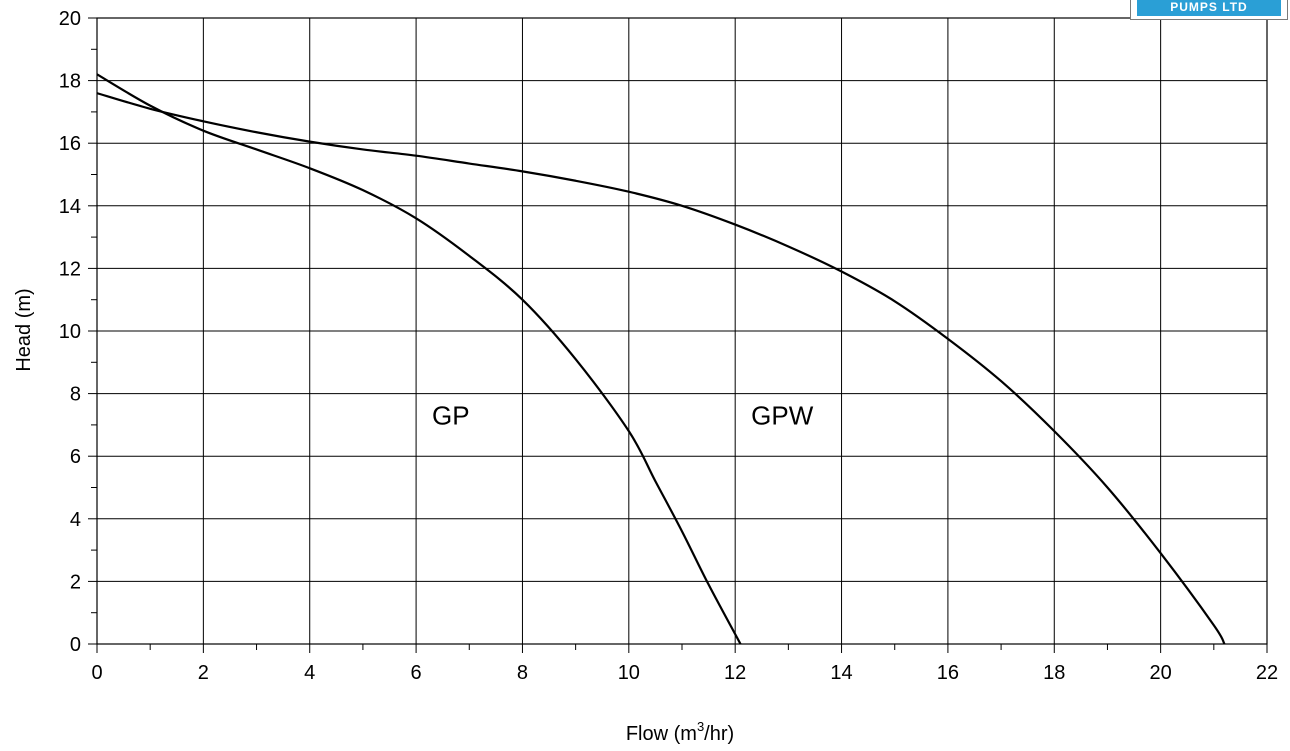 This screenshot has width=1290, height=751. Describe the element at coordinates (1161, 673) in the screenshot. I see `x-tick-label: 20` at that location.